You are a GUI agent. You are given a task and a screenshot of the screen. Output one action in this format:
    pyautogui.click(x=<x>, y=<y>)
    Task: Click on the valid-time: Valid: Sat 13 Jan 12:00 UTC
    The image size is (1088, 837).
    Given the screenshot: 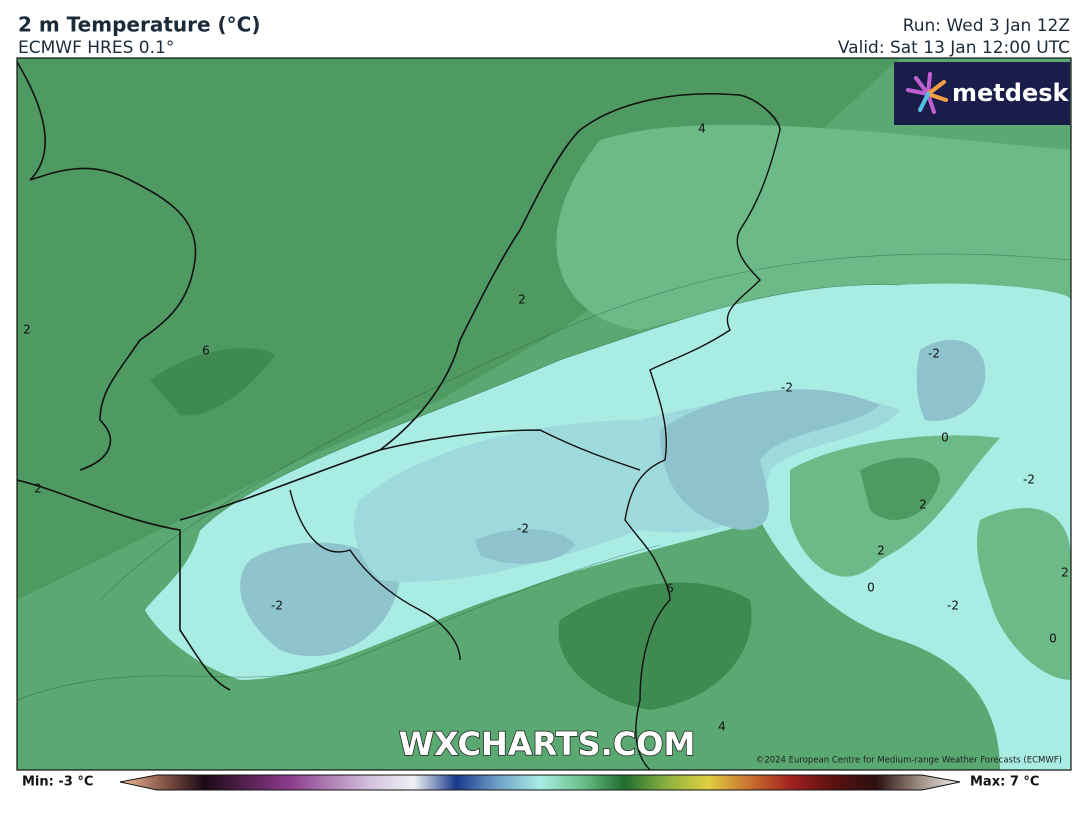 What is the action you would take?
    pyautogui.click(x=954, y=48)
    